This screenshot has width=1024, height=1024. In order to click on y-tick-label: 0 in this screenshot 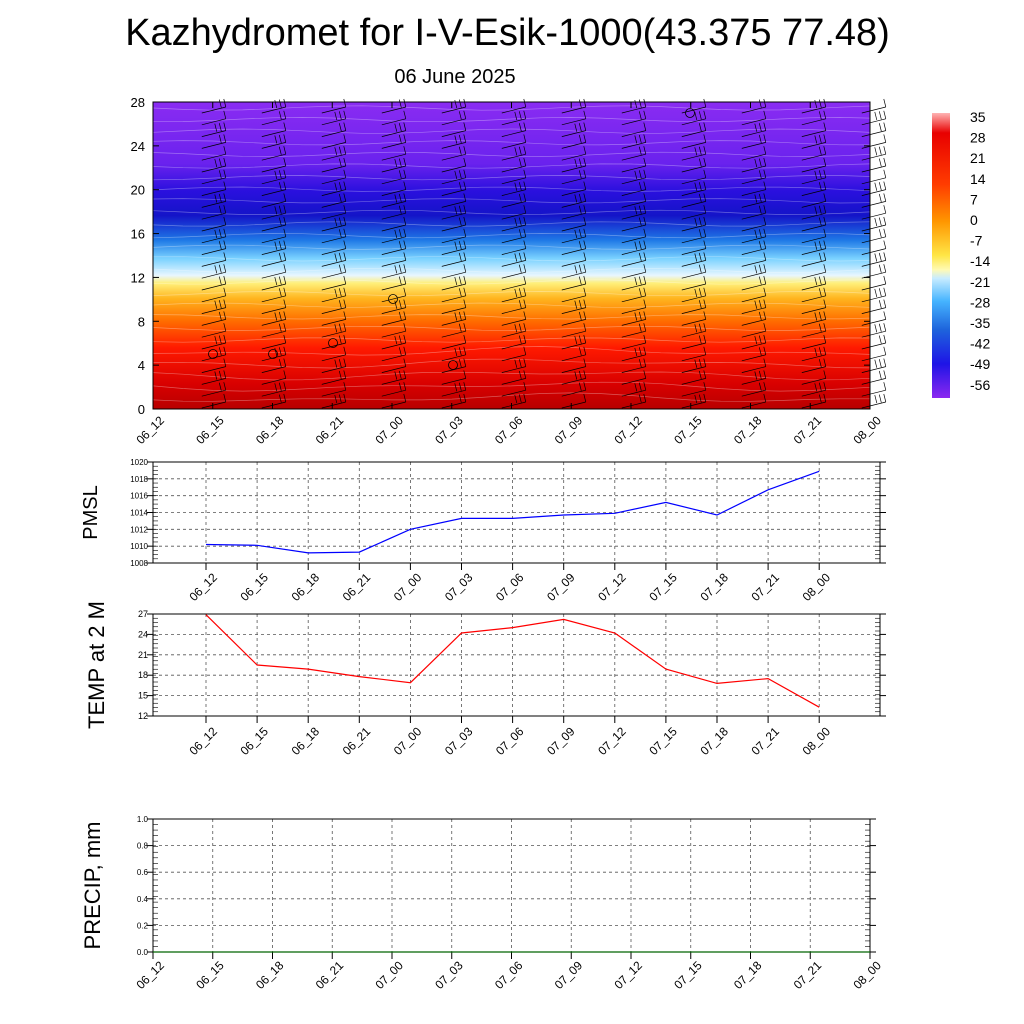, I will do `click(141, 409)`.